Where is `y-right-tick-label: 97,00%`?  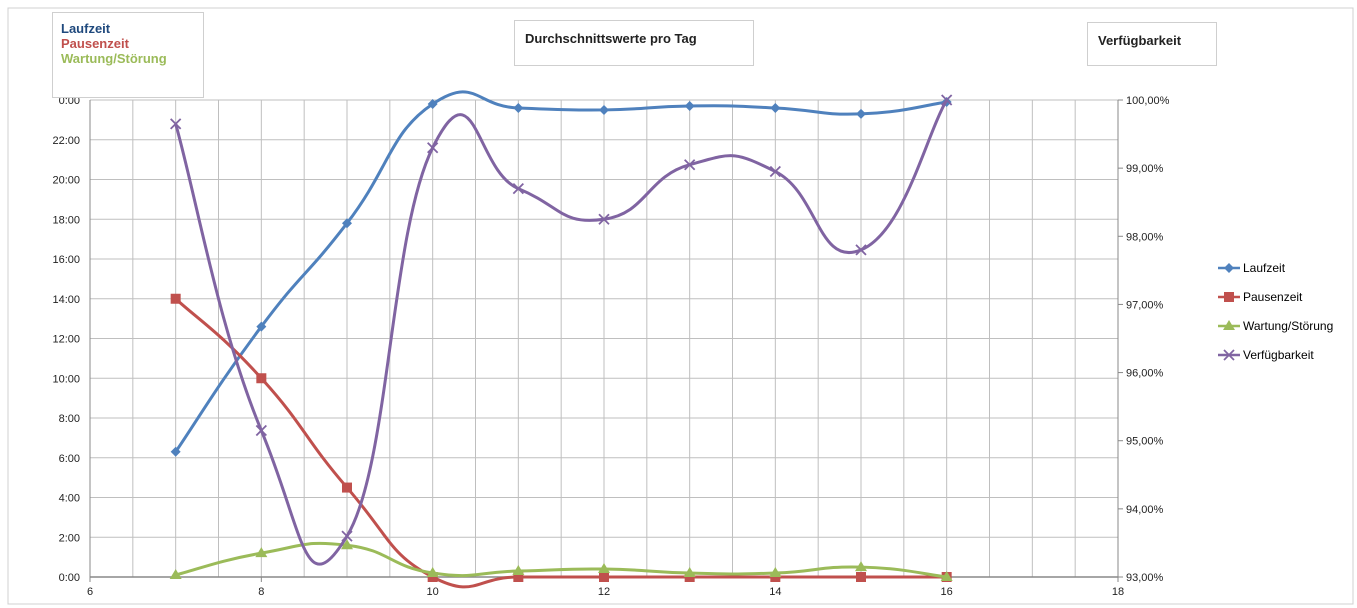 y-right-tick-label: 97,00% is located at coordinates (1145, 305).